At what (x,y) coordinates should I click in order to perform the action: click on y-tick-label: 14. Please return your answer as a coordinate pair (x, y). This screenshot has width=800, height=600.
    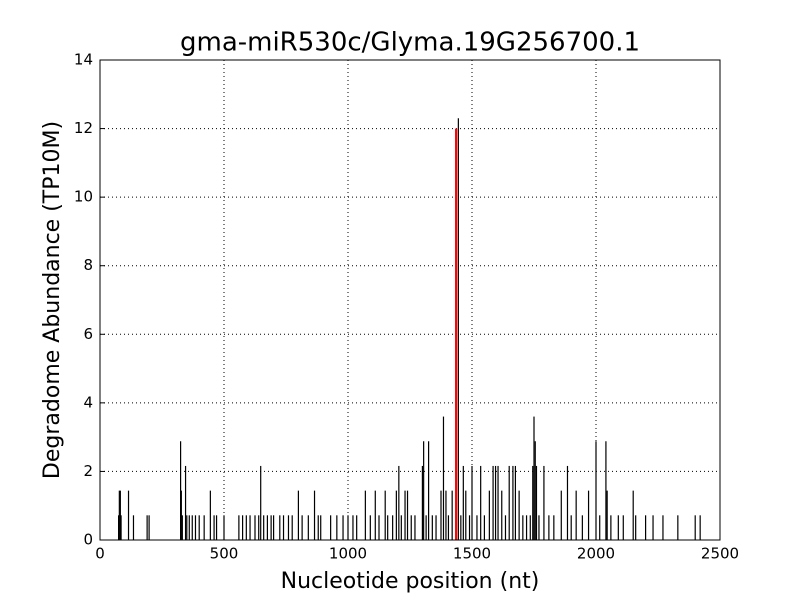
    Looking at the image, I should click on (83, 60).